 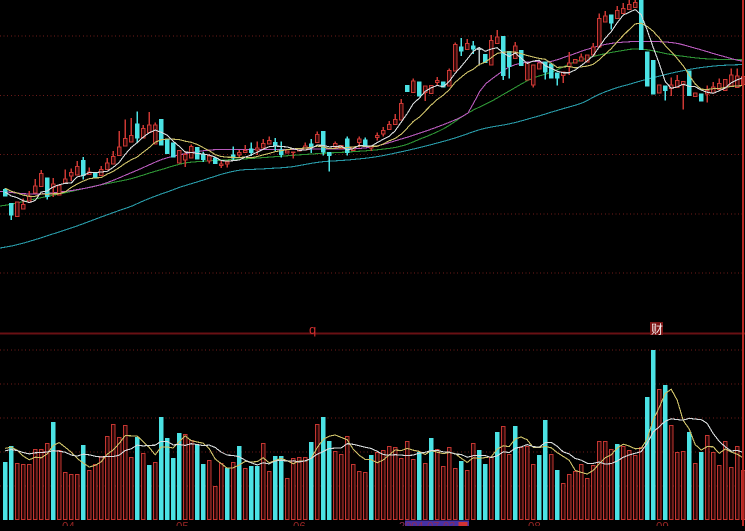 What do you see at coordinates (657, 330) in the screenshot?
I see `svg-text: 财` at bounding box center [657, 330].